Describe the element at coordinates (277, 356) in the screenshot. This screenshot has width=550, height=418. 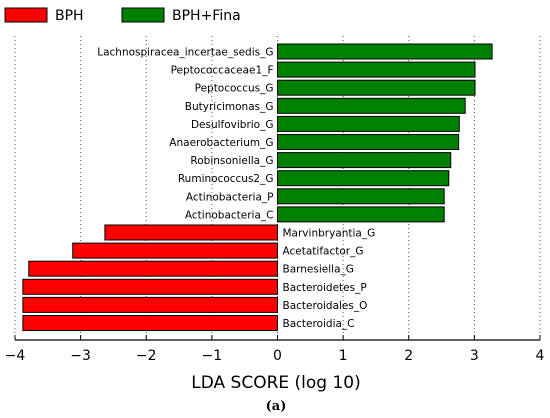
I see `x-tick-label: 0` at that location.